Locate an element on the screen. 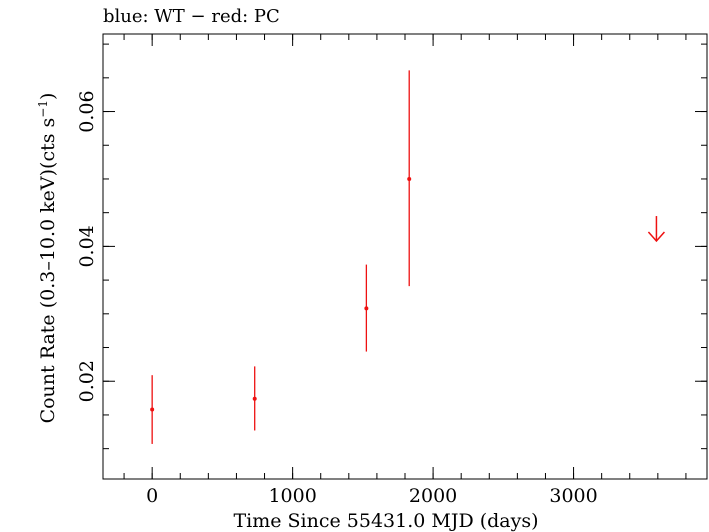 The height and width of the screenshot is (532, 709). y-tick-label: 0.02 is located at coordinates (87, 381).